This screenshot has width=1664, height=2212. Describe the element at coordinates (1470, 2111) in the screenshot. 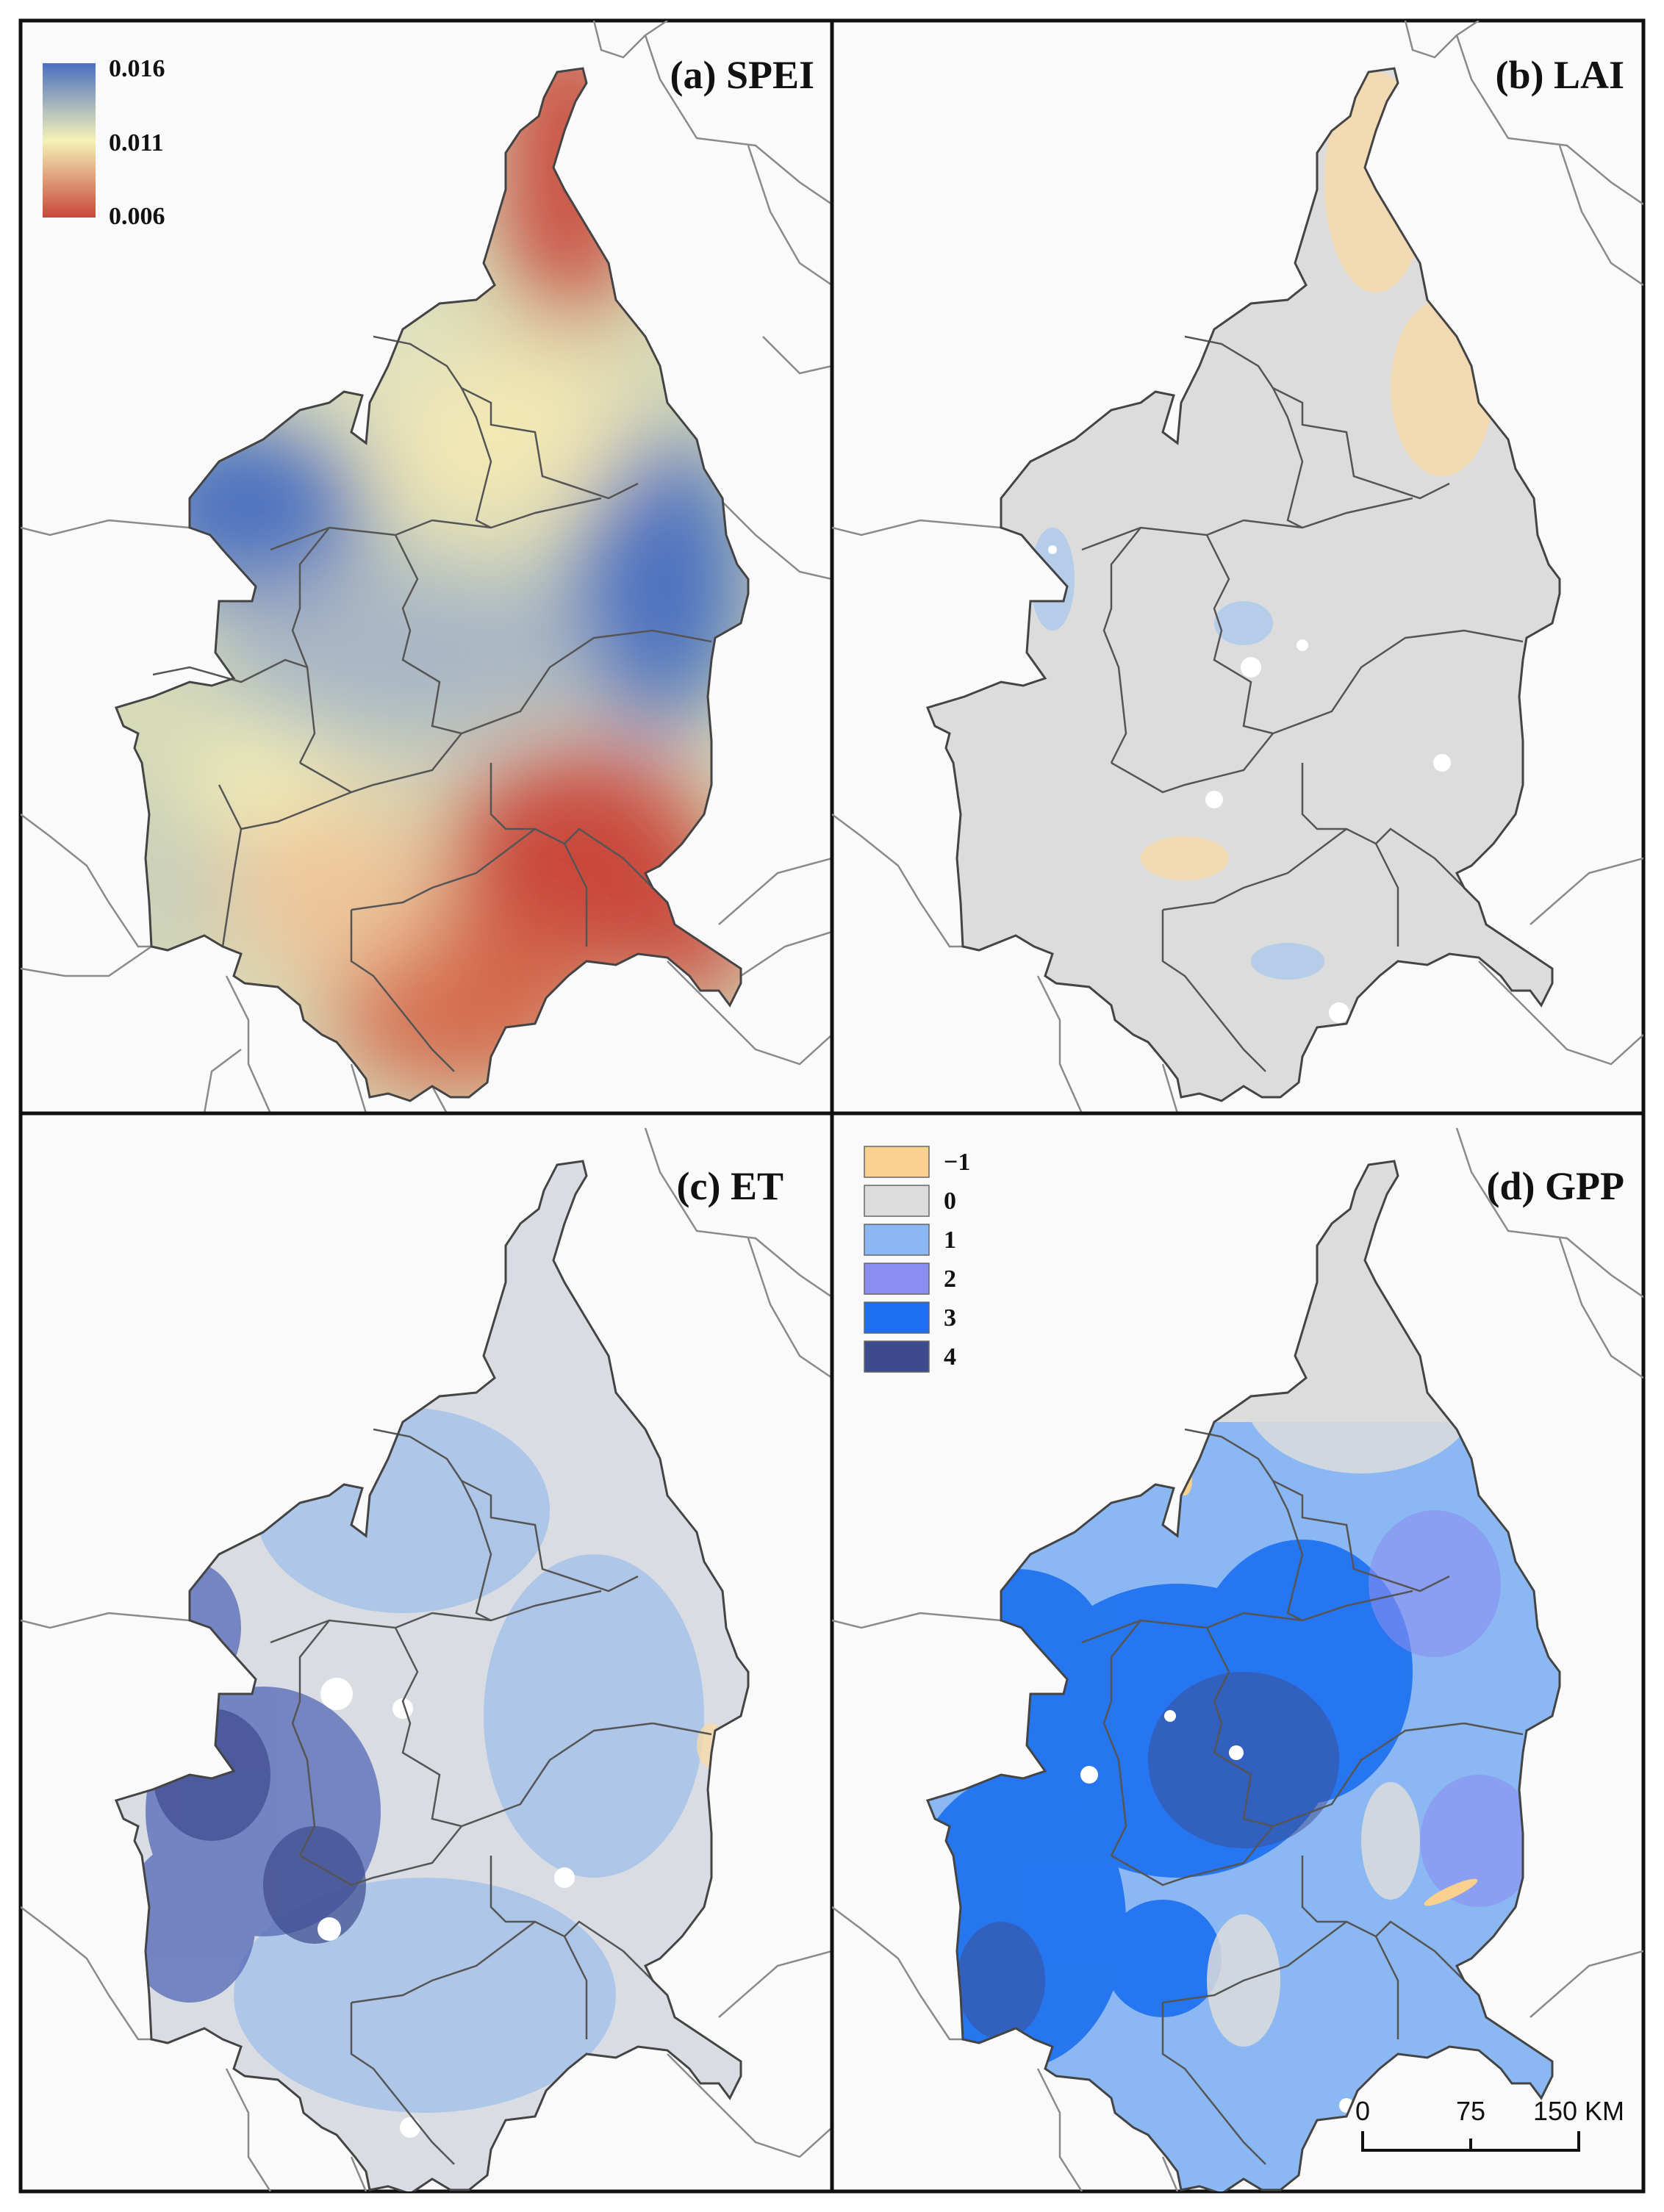

I see `scale-tick-75: 75` at that location.